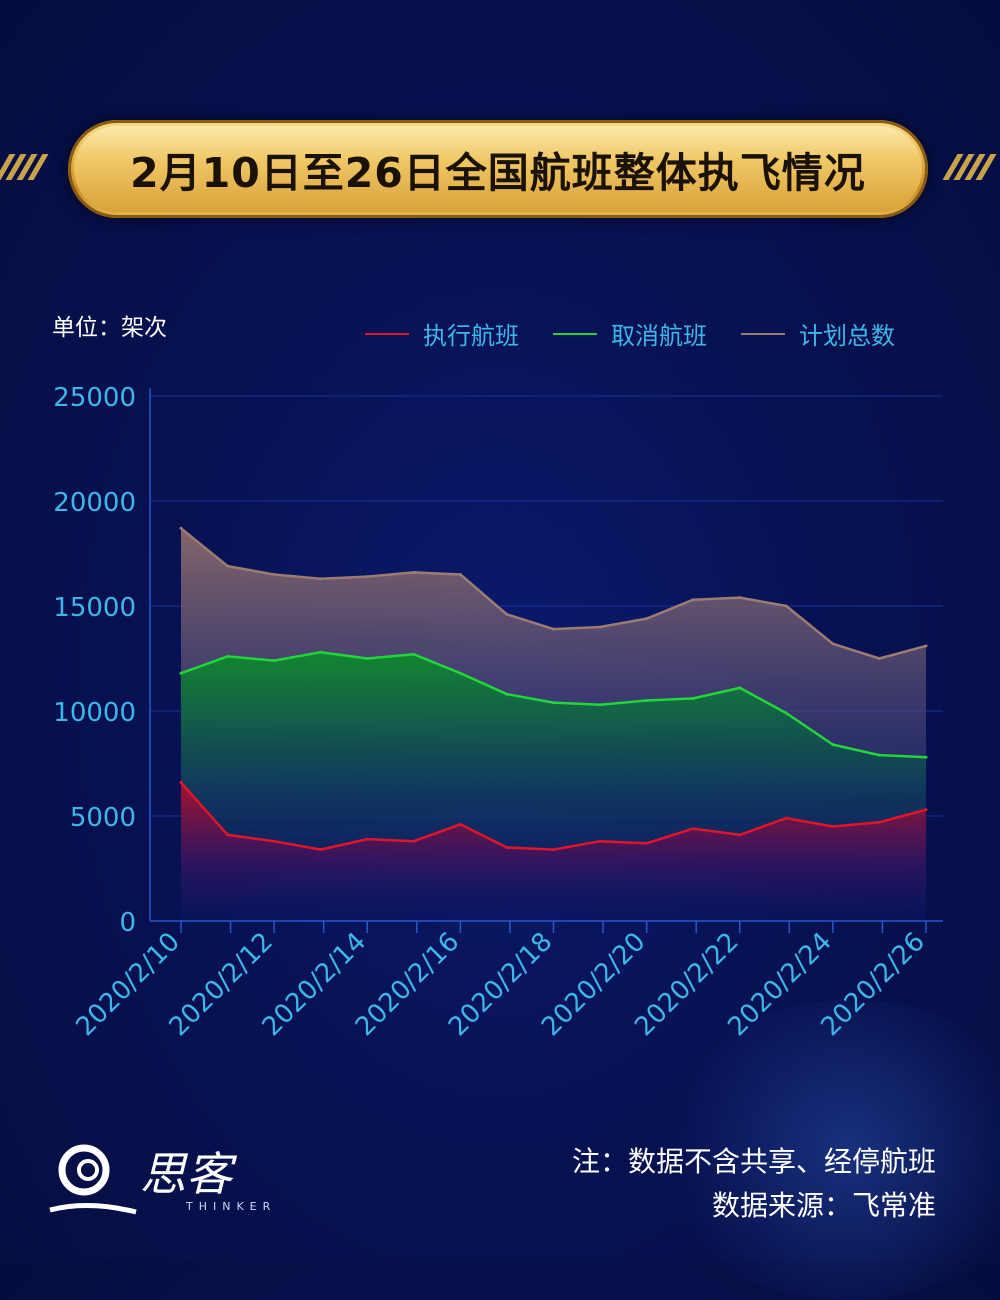 The image size is (1000, 1300). Describe the element at coordinates (753, 1161) in the screenshot. I see `footnote: 注：数据不含共享、经停航班` at that location.